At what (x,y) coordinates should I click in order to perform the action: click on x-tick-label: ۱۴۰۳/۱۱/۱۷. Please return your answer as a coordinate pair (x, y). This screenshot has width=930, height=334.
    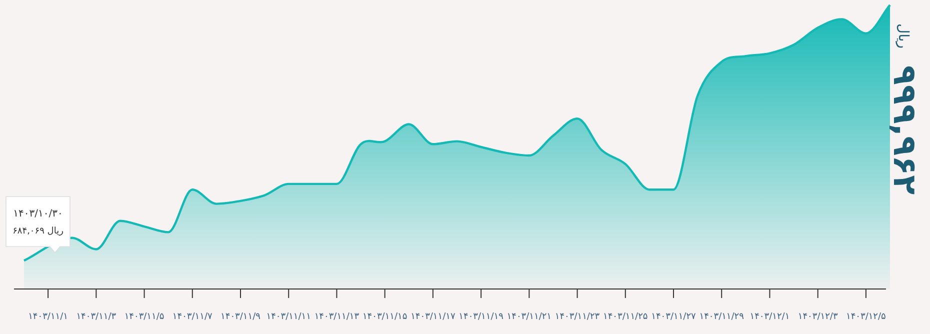
    Looking at the image, I should click on (433, 317).